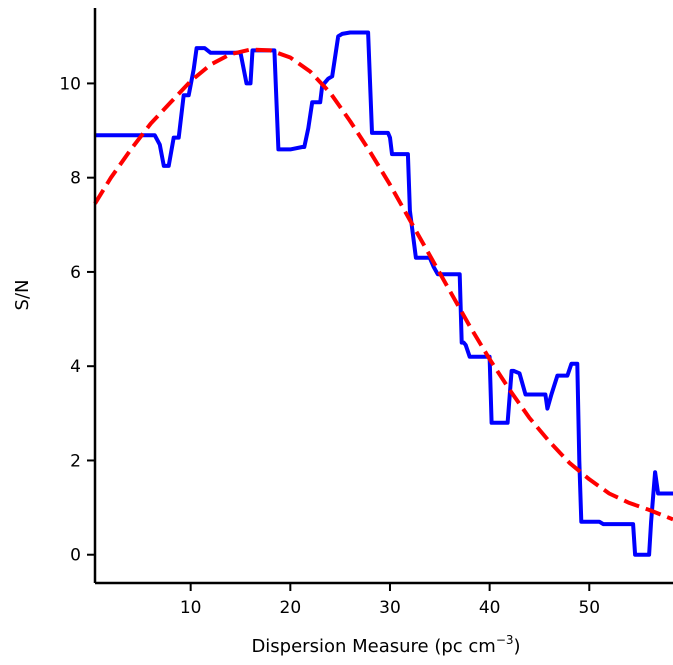  I want to click on y-tick-label: 6, so click(75, 273).